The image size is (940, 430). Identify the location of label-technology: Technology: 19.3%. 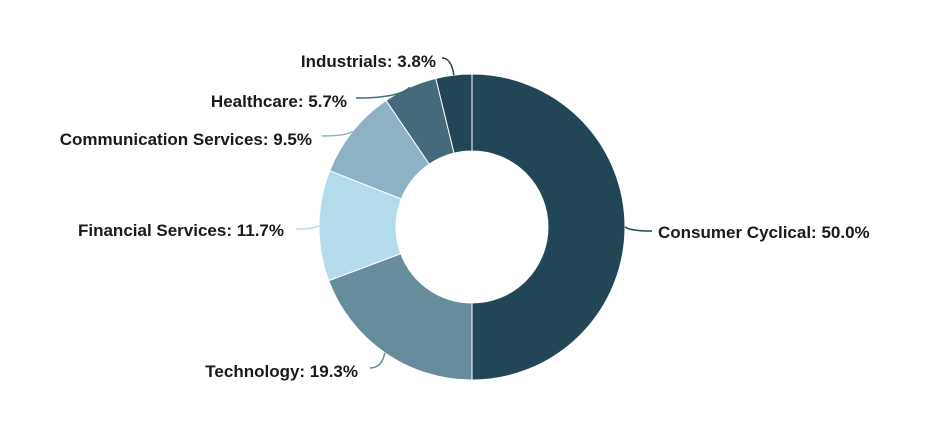
(281, 371).